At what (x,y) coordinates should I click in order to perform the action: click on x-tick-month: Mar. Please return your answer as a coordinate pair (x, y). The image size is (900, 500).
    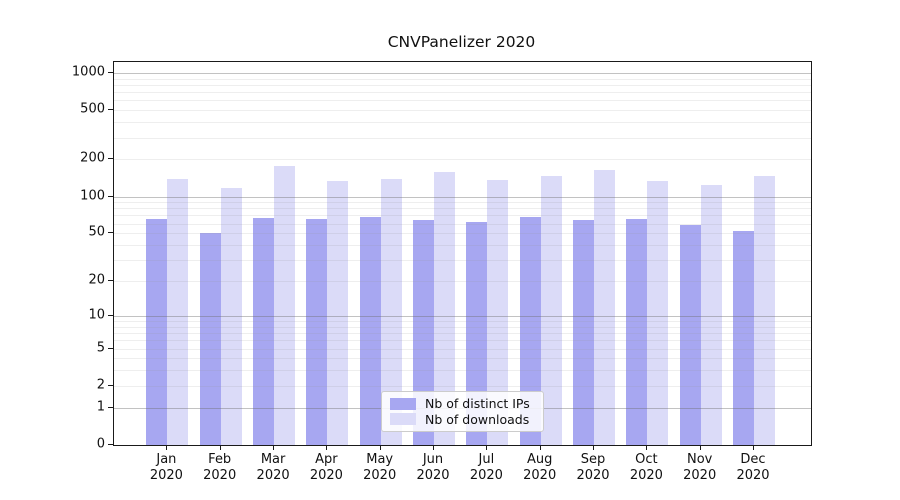
    Looking at the image, I should click on (273, 459).